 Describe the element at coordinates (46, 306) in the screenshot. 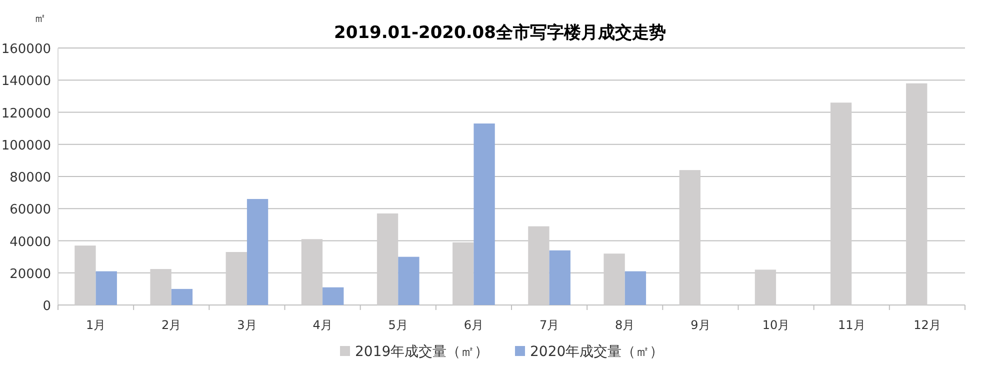

I see `y-tick-label: 0` at that location.